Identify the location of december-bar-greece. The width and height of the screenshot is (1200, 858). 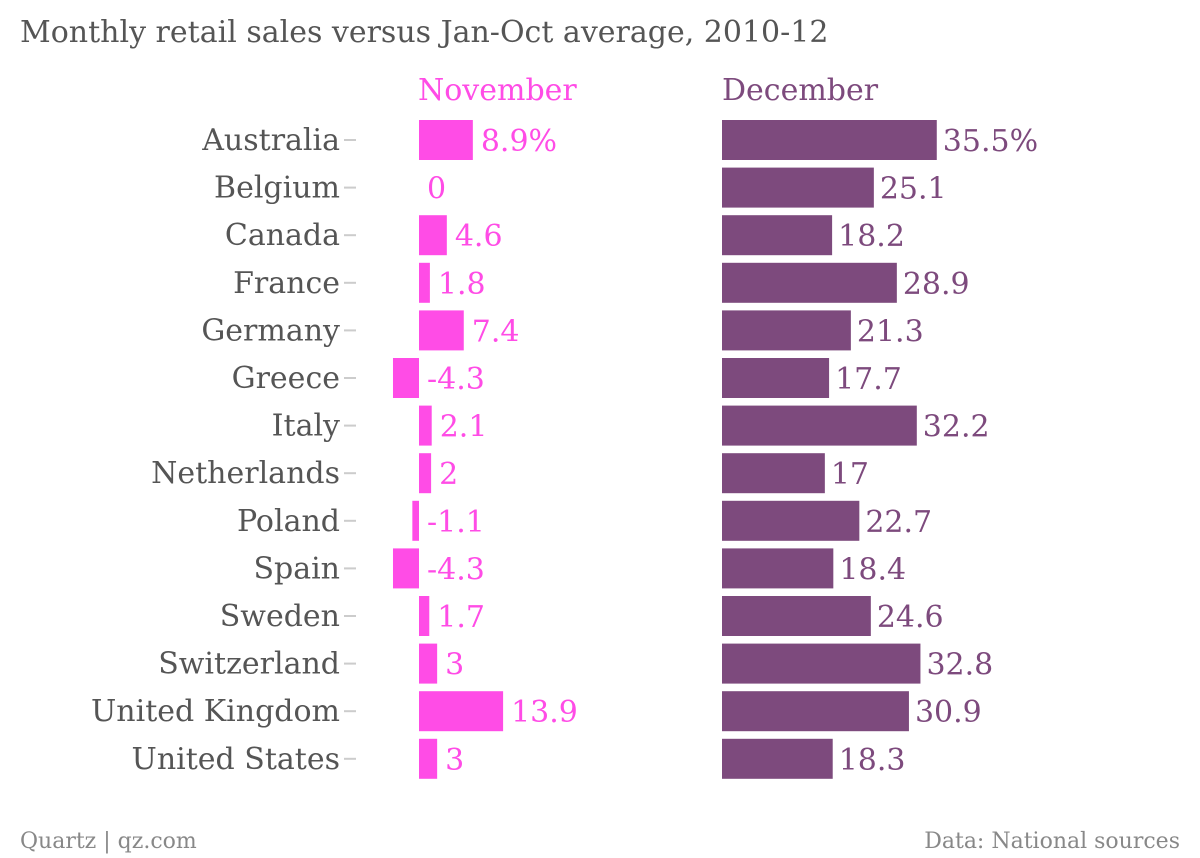
(776, 378).